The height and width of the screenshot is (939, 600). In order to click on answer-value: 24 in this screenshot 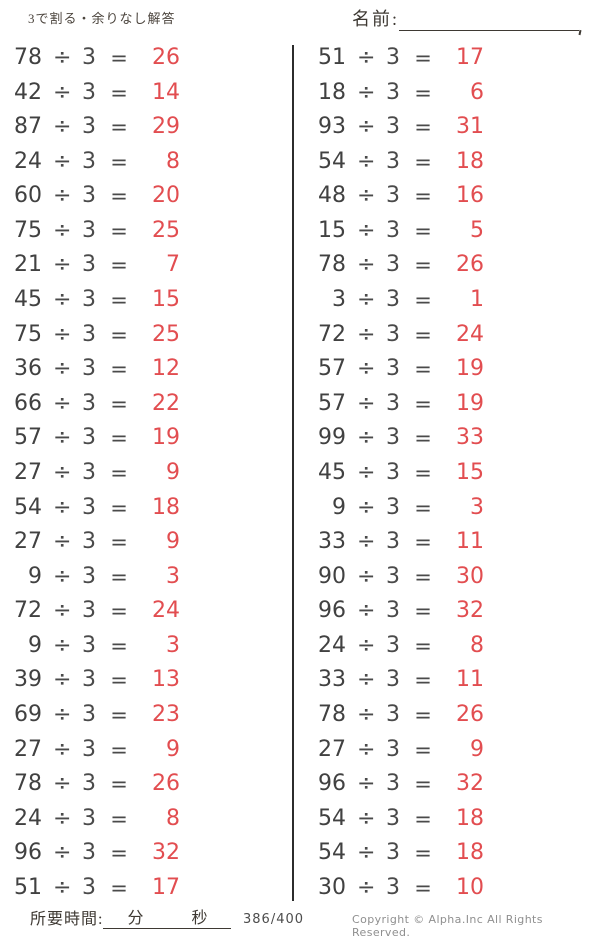, I will do `click(166, 611)`.